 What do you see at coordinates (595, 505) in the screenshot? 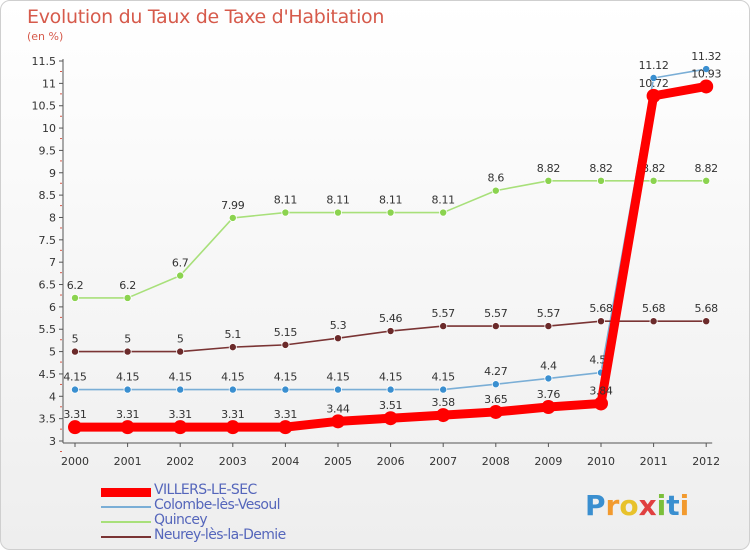
I see `logo-letter: P` at bounding box center [595, 505].